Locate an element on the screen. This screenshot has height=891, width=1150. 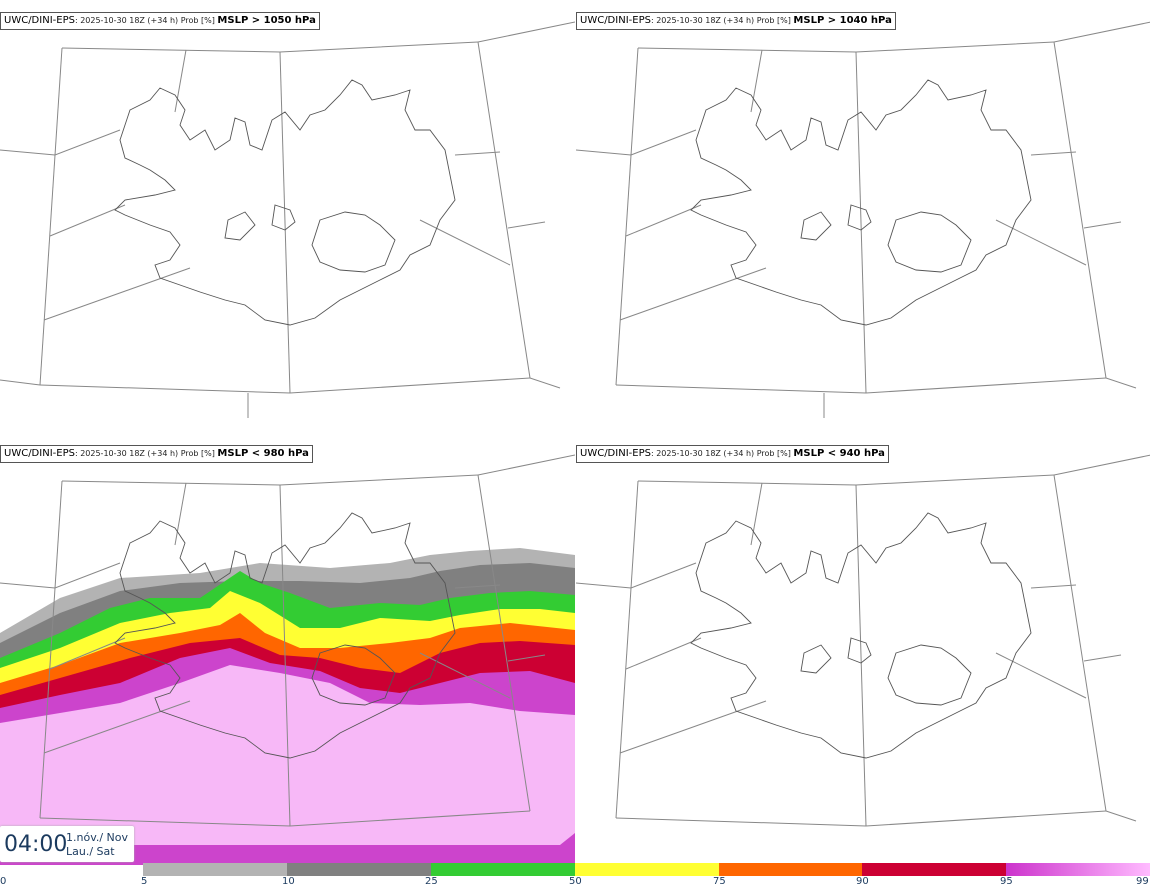
colorbar is located at coordinates (646, 869).